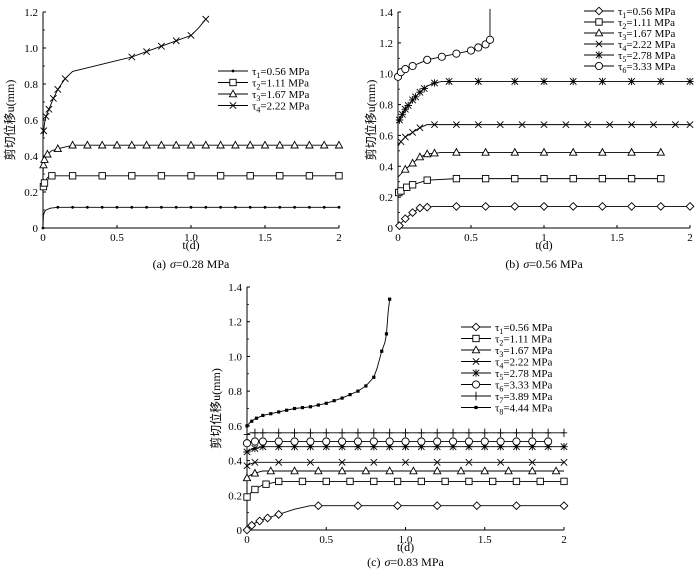  I want to click on legend-subscript: 3, so click(258, 98).